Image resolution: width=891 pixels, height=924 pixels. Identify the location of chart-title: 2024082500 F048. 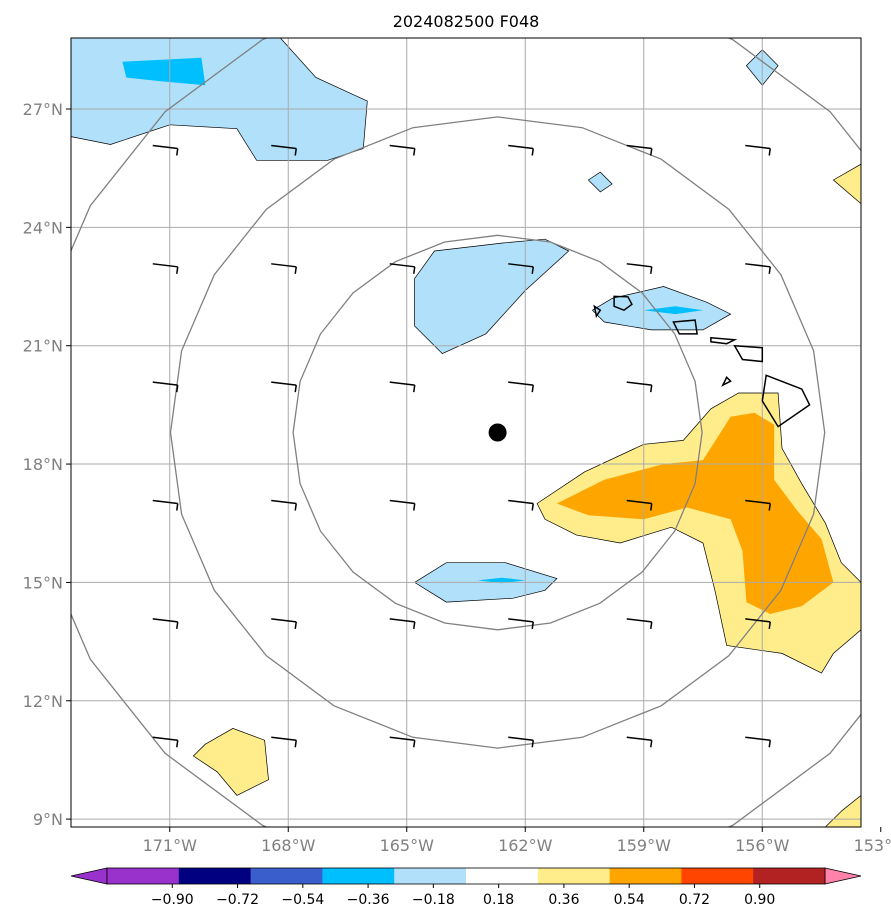
(466, 21).